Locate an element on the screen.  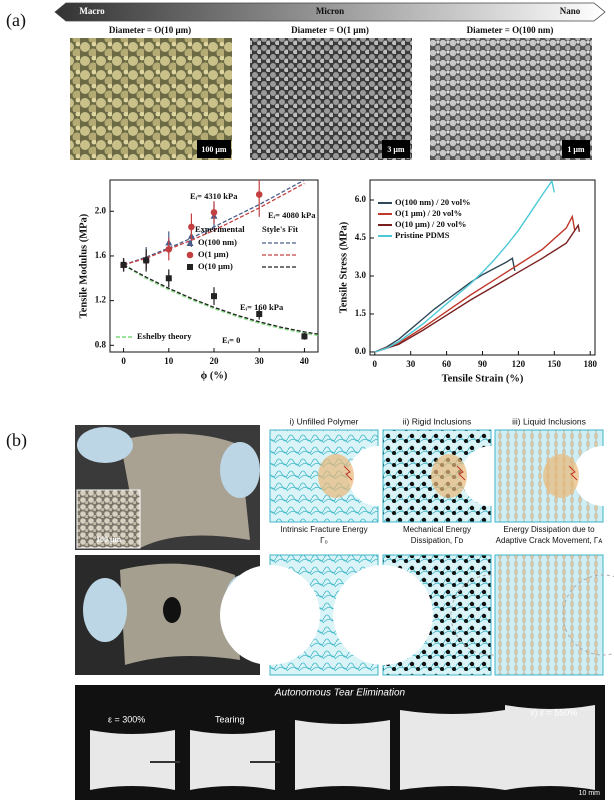
photo-hole is located at coordinates (172, 610).